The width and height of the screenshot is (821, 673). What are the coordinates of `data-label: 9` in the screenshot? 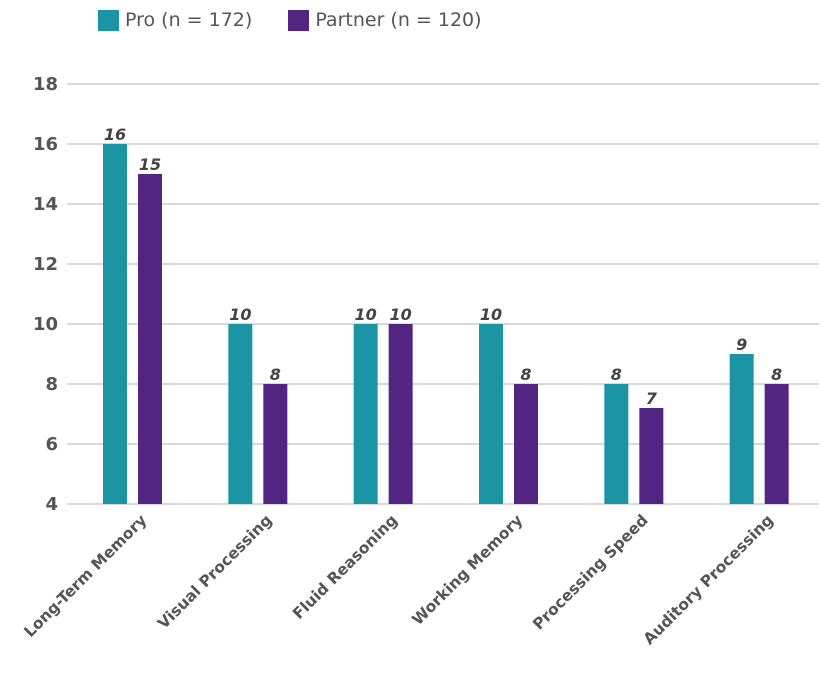 It's located at (741, 344).